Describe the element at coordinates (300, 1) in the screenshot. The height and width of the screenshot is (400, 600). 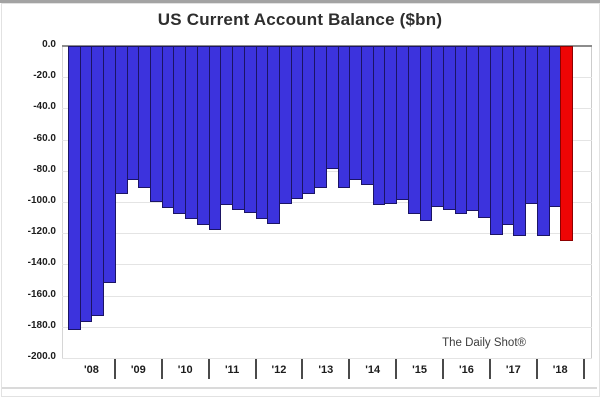
I see `window-top-edge` at that location.